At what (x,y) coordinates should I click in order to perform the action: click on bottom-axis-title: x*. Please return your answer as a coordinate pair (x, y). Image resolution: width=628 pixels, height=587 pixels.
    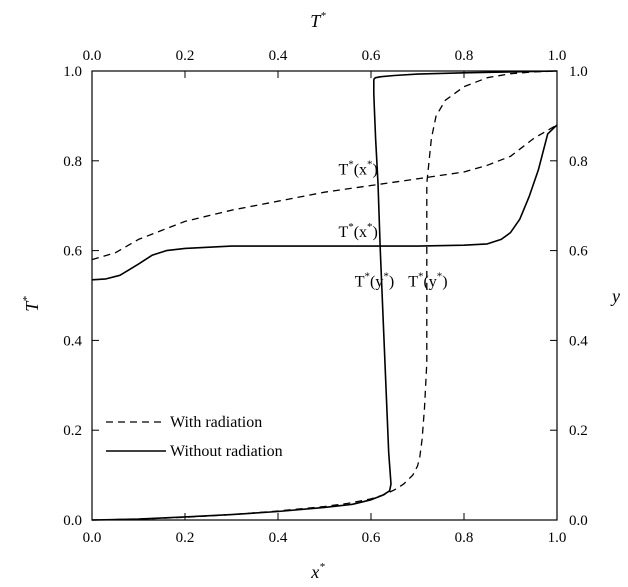
    Looking at the image, I should click on (317, 571).